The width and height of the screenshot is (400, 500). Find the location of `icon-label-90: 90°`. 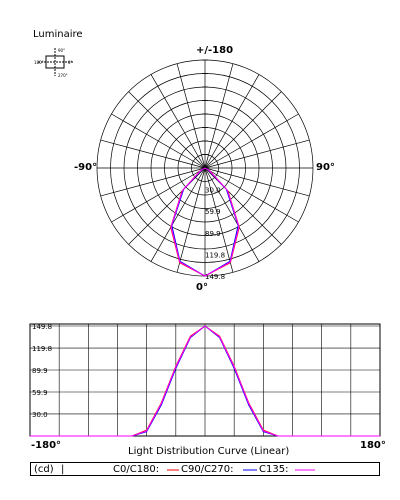

icon-label-90: 90° is located at coordinates (61, 50).